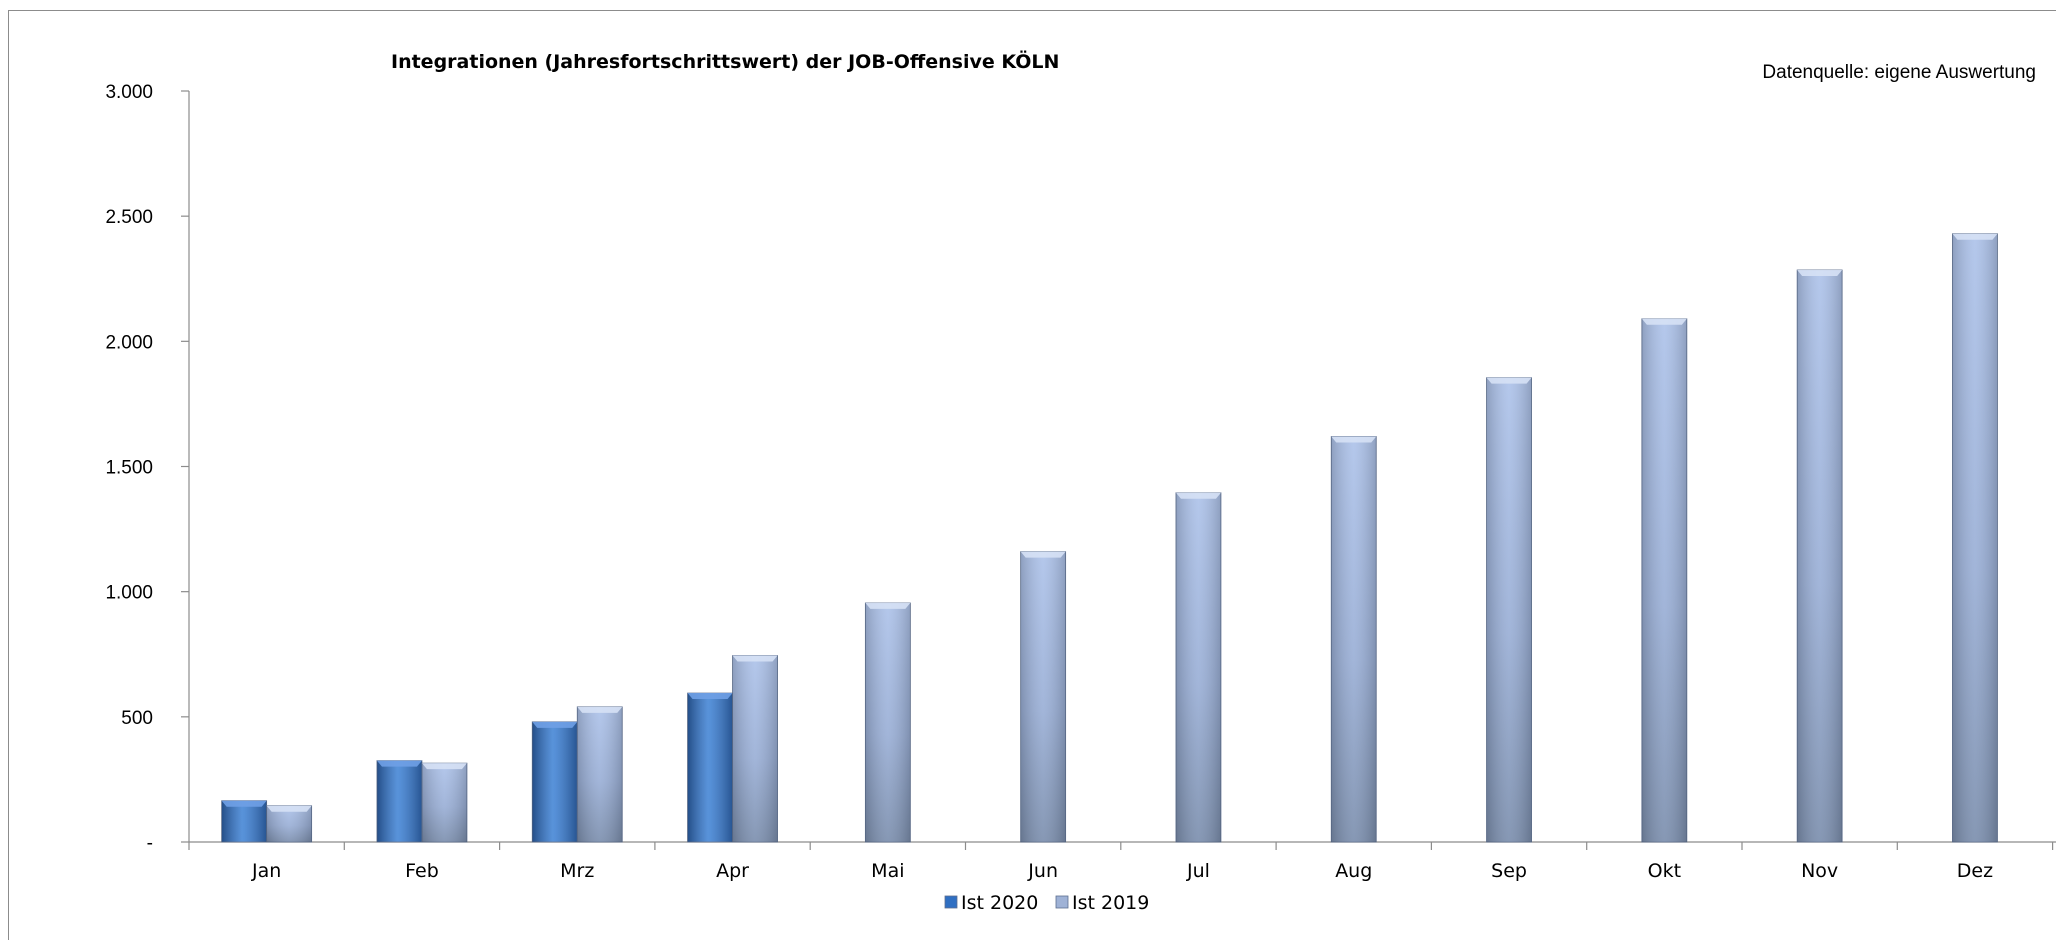 This screenshot has width=2056, height=940. I want to click on x-tick-label: Feb, so click(422, 871).